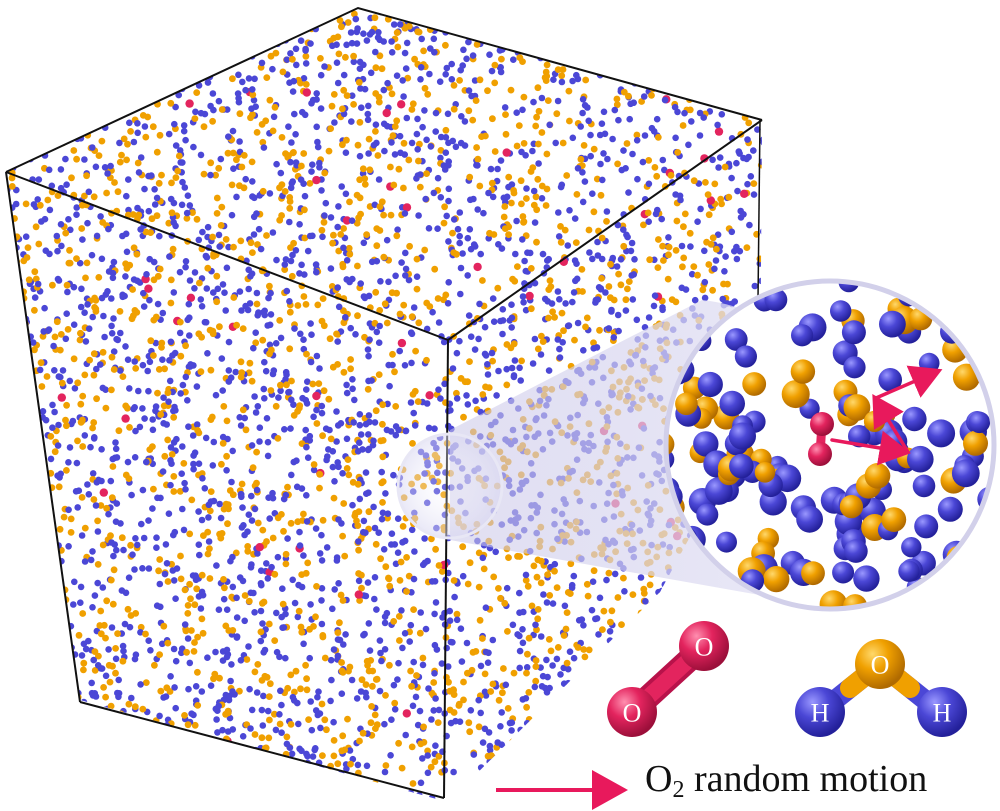  Describe the element at coordinates (668, 679) in the screenshot. I see `o2-molecule: O O` at that location.